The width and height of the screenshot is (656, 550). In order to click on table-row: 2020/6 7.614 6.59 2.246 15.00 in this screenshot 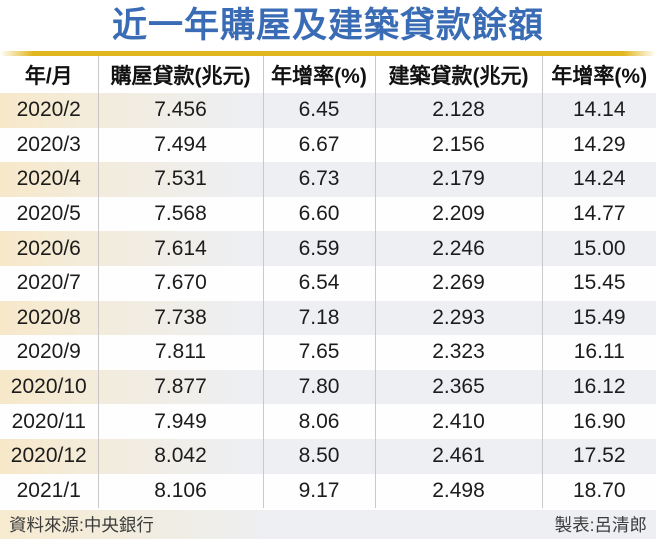, I will do `click(328, 248)`.